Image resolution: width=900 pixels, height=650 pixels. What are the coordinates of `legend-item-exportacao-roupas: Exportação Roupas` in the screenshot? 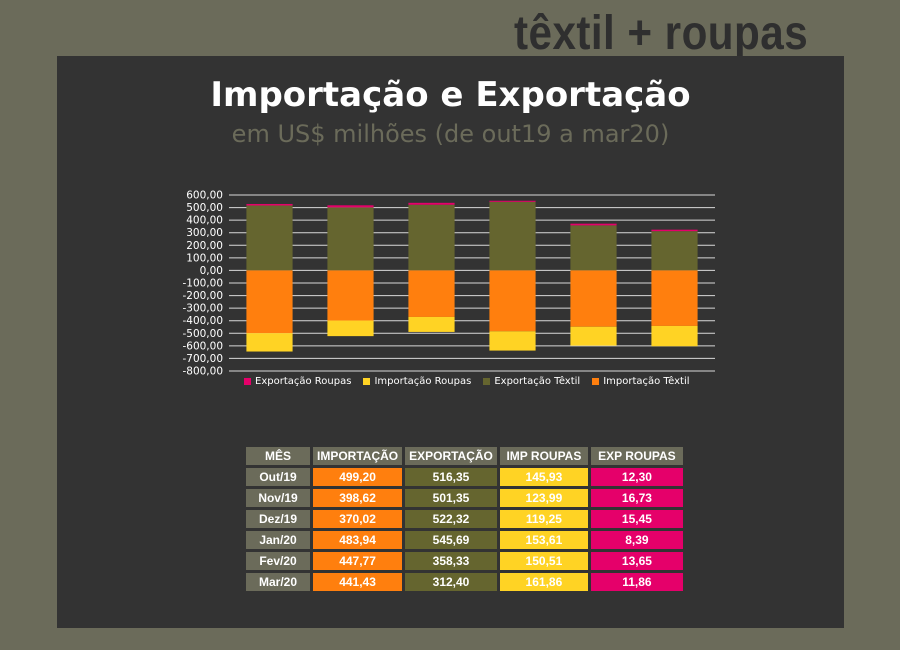 It's located at (297, 381).